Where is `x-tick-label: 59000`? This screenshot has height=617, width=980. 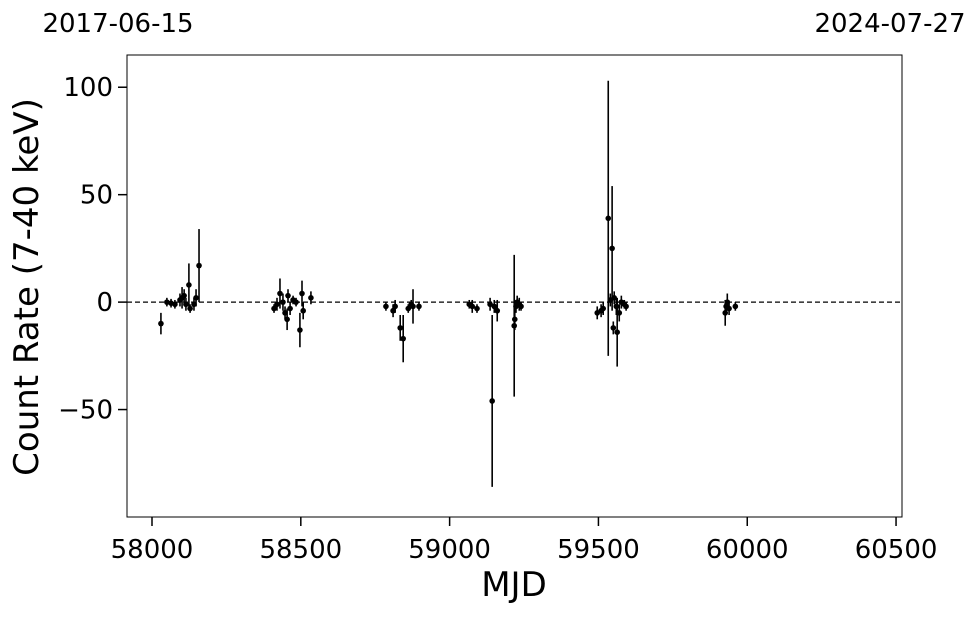 x-tick-label: 59000 is located at coordinates (449, 550).